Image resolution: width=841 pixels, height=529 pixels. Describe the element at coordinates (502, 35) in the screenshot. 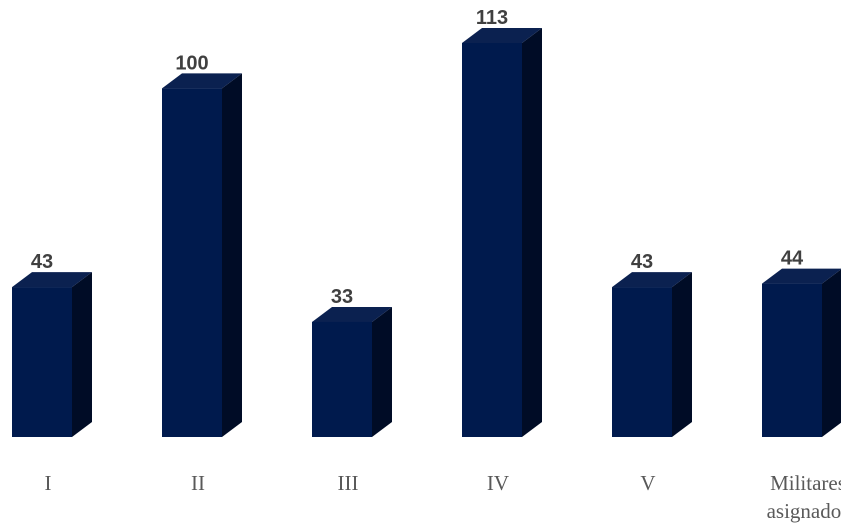

I see `bar-4-top` at that location.